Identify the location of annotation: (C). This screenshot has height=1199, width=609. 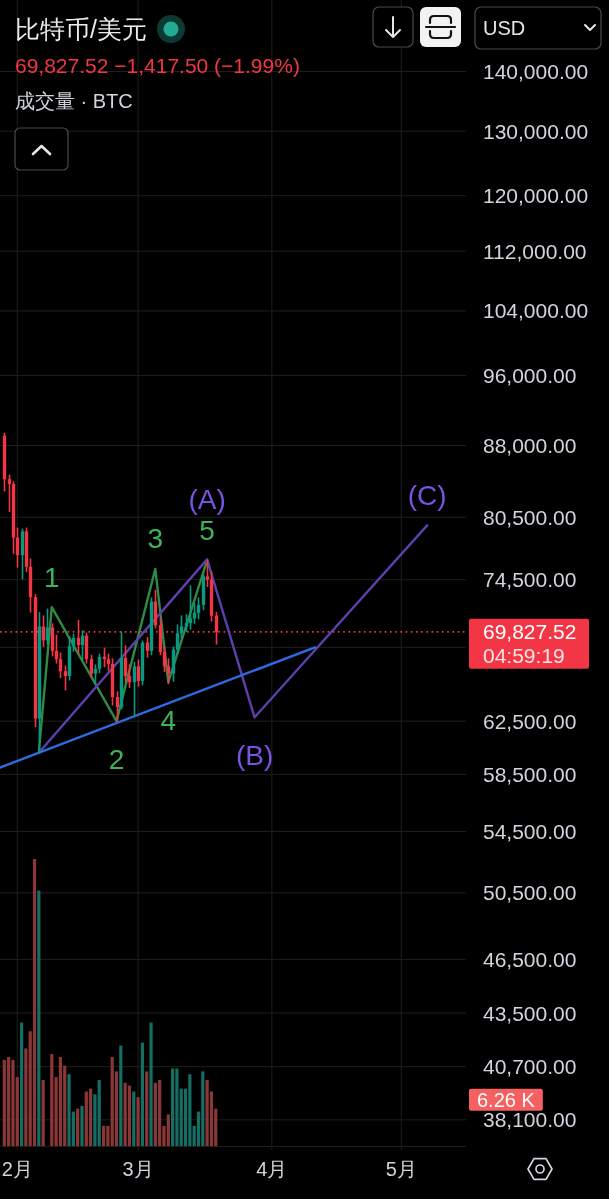
(427, 495).